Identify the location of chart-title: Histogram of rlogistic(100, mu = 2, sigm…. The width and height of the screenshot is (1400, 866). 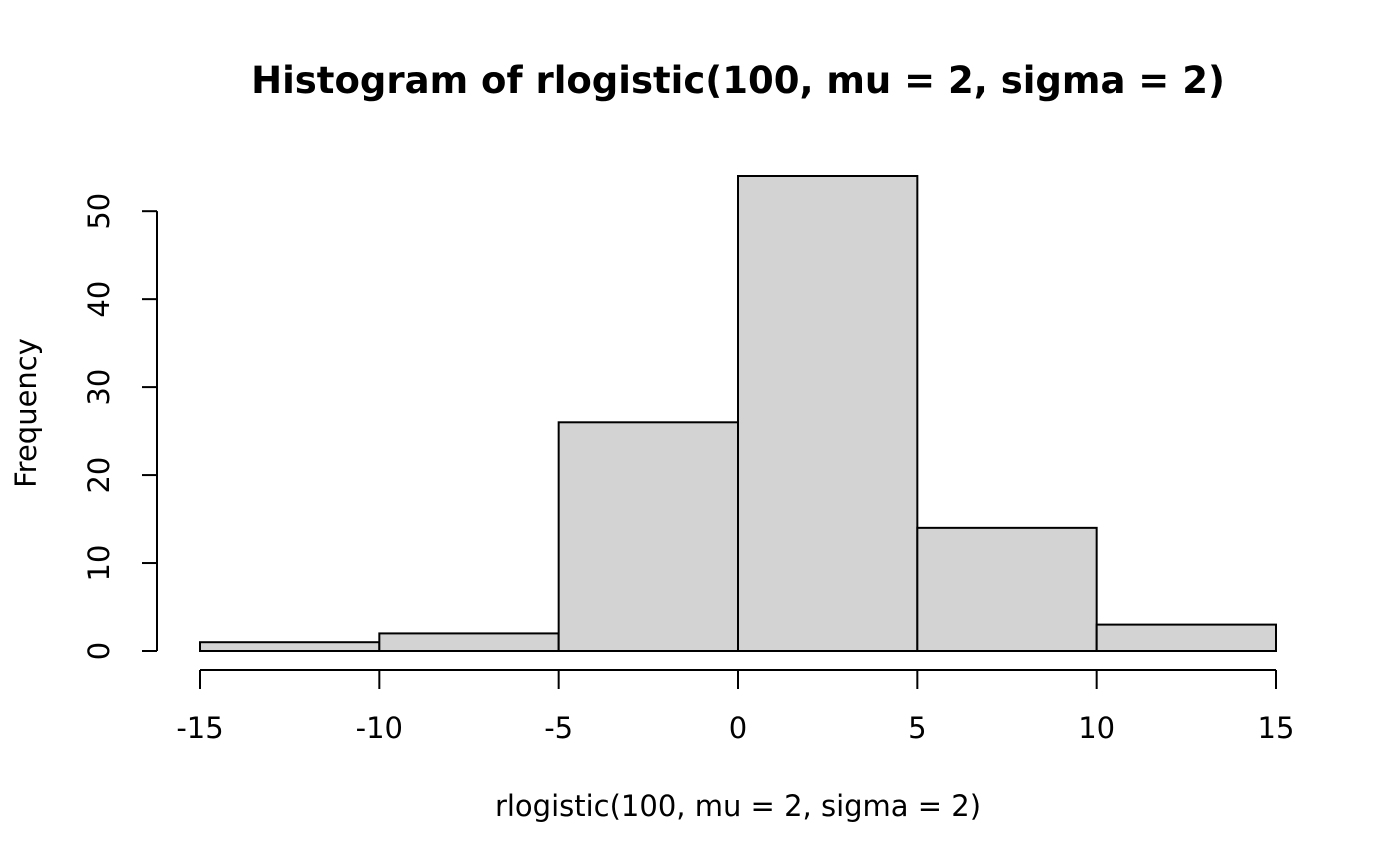
(738, 80).